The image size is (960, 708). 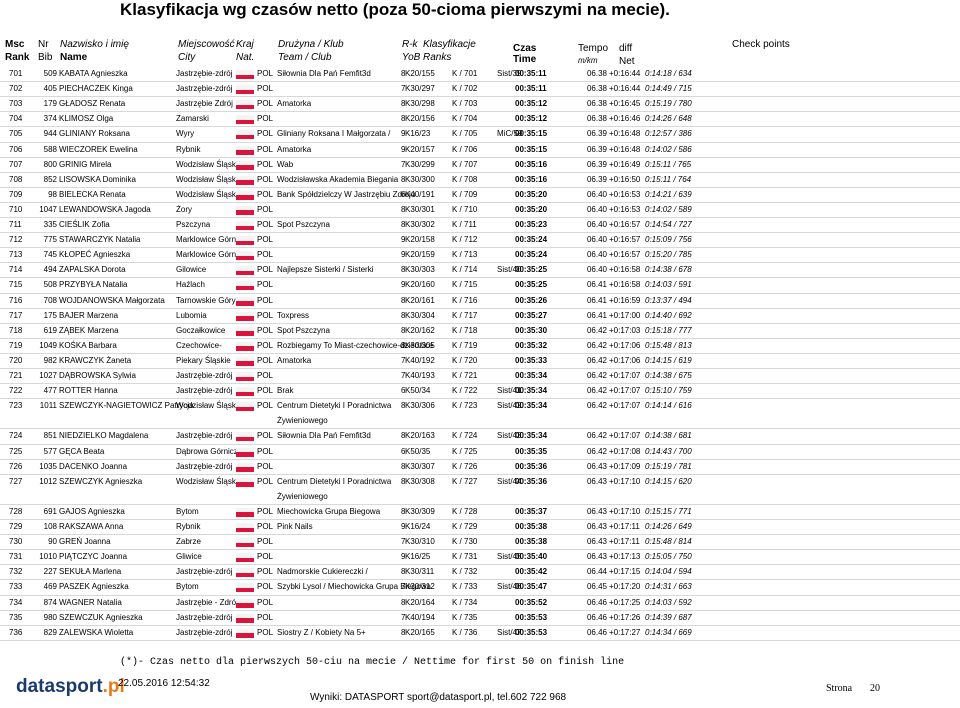 What do you see at coordinates (420, 73) in the screenshot?
I see `cell-cls1: K20/155` at bounding box center [420, 73].